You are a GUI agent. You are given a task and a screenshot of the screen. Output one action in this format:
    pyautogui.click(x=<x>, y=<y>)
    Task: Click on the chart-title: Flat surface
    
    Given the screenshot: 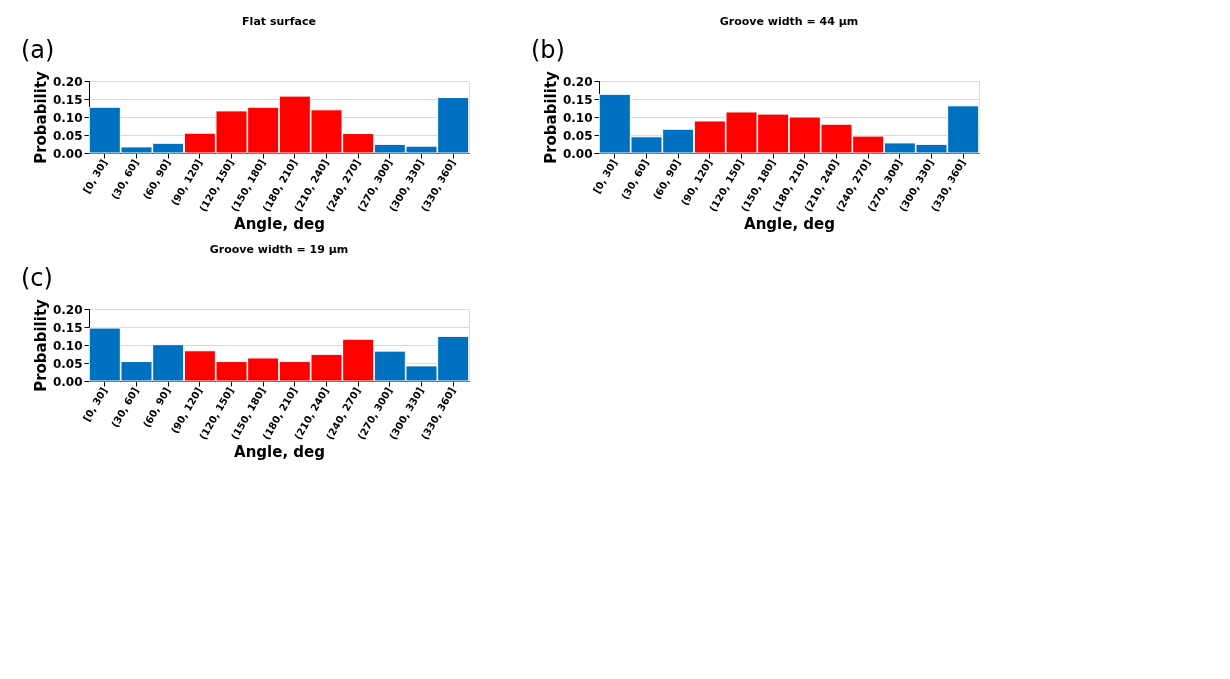 What is the action you would take?
    pyautogui.click(x=279, y=21)
    